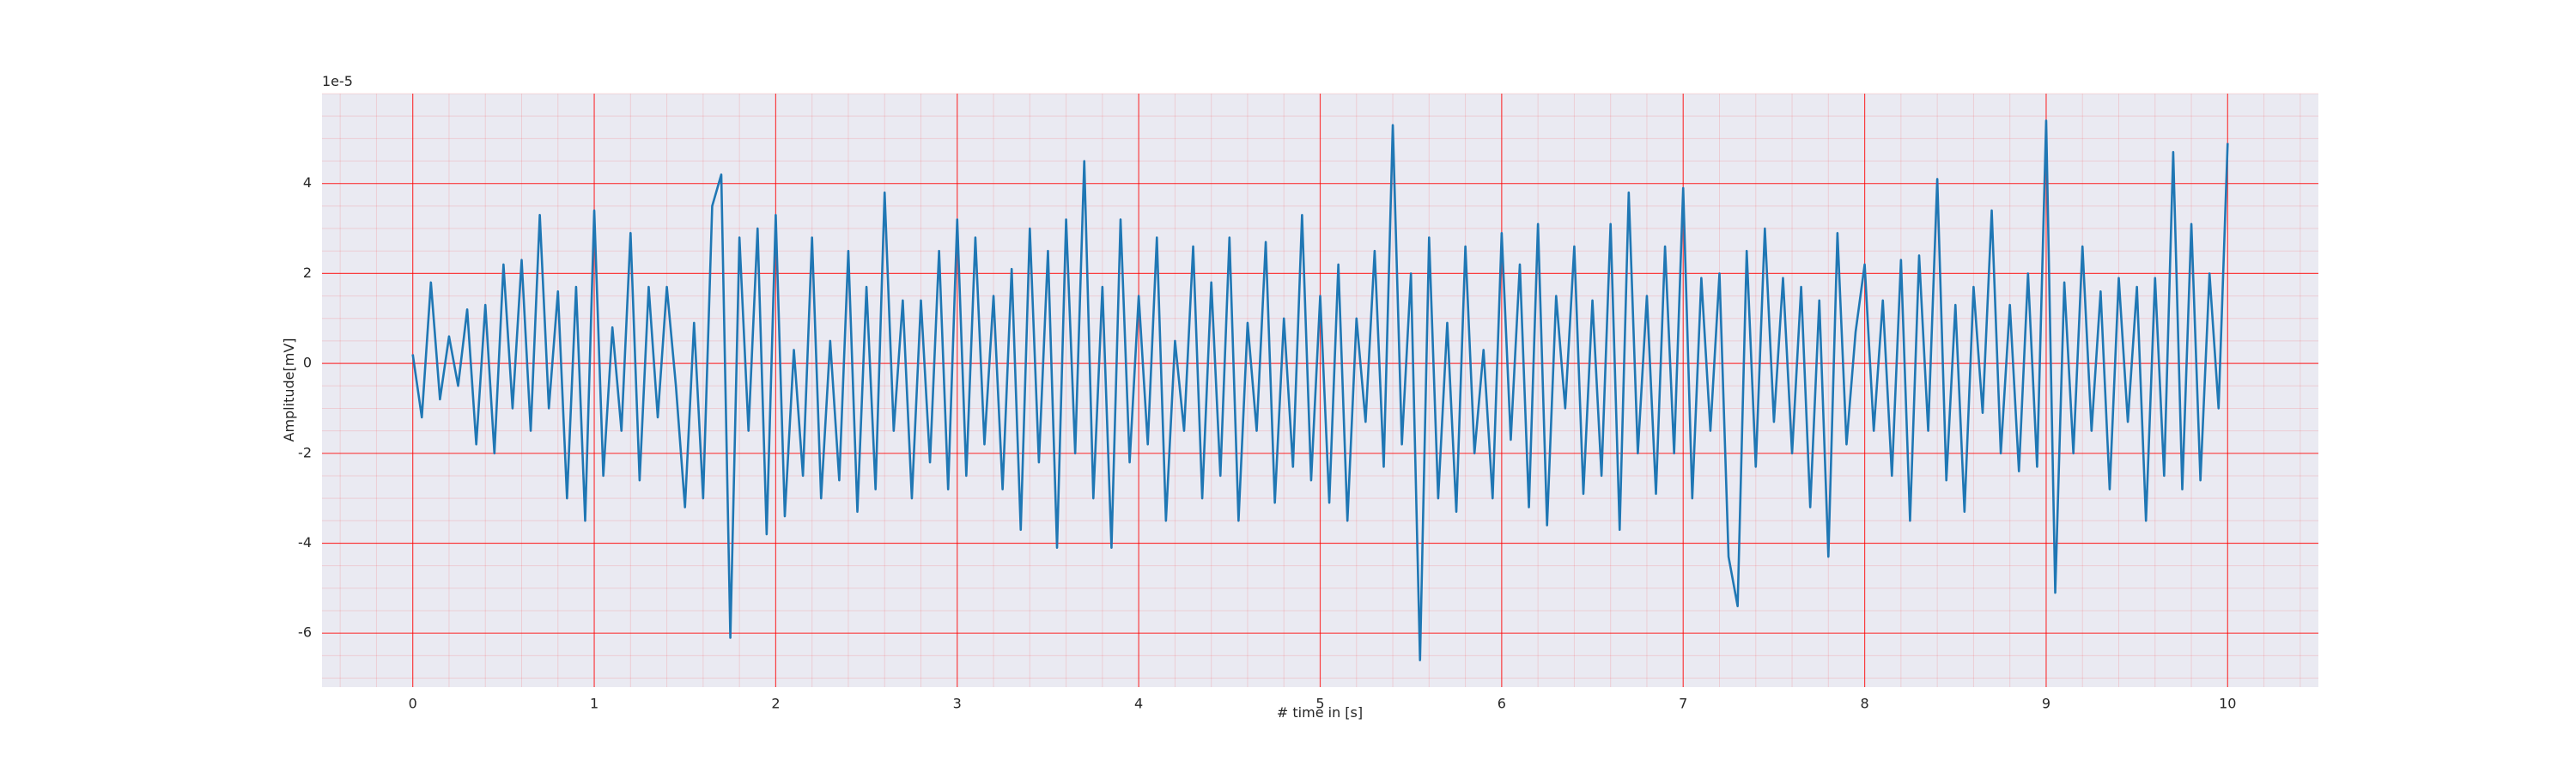 This screenshot has height=773, width=2576. Describe the element at coordinates (1319, 704) in the screenshot. I see `x-tick-label: 5` at that location.